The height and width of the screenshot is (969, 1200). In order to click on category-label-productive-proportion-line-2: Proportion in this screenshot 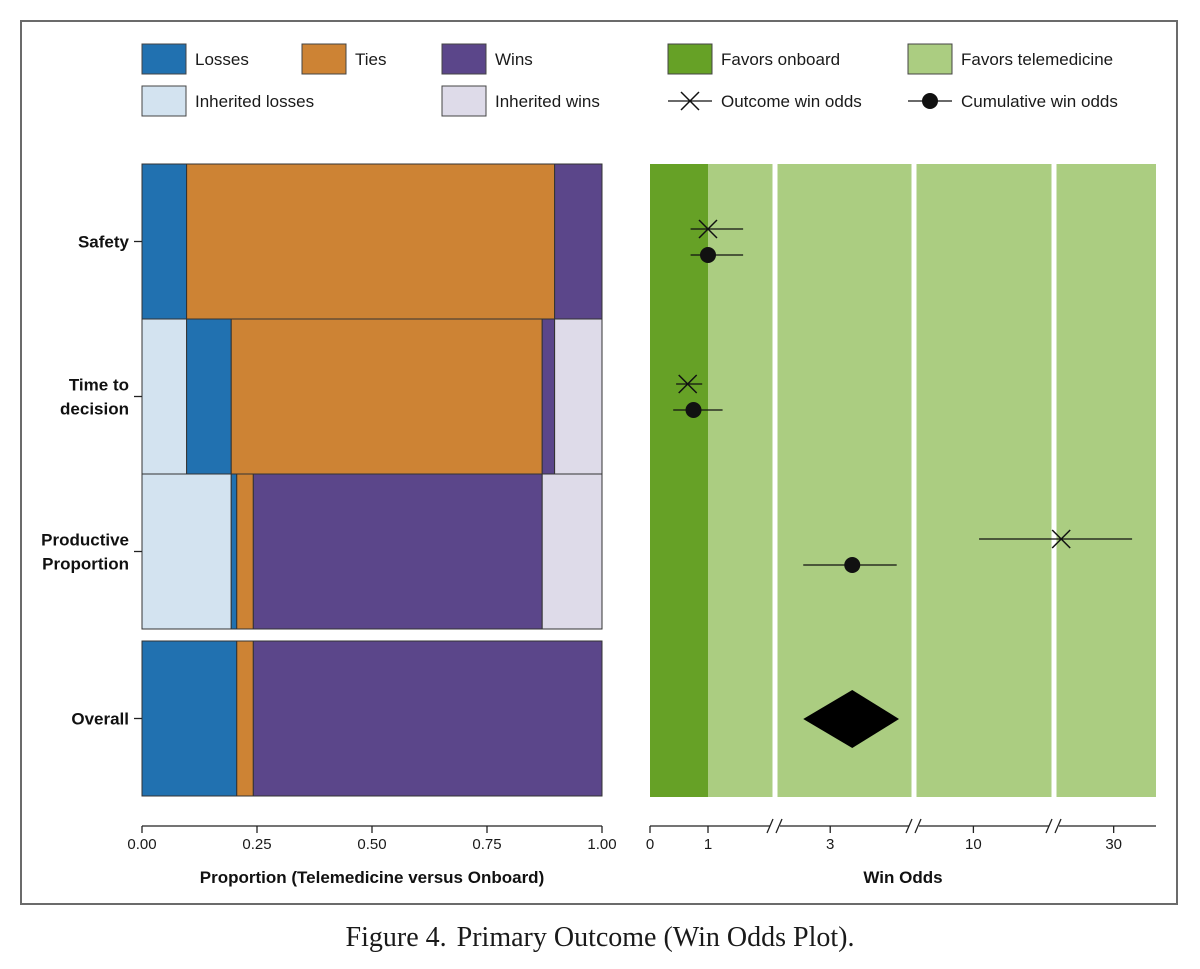, I will do `click(85, 564)`.